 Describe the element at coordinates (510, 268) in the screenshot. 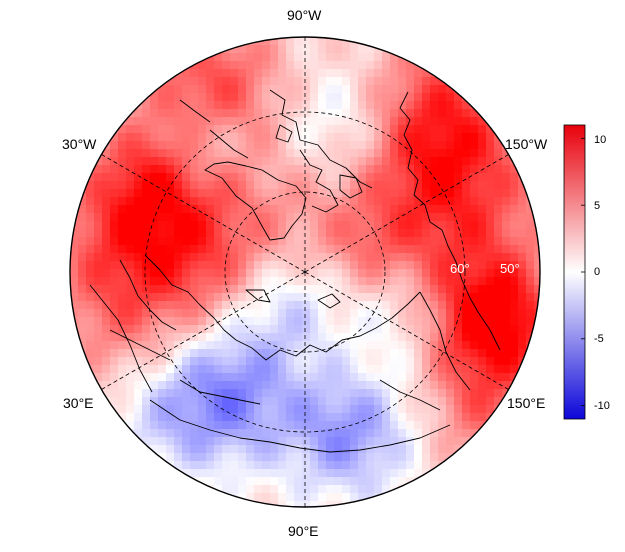

I see `lat-label-50: 50°` at that location.